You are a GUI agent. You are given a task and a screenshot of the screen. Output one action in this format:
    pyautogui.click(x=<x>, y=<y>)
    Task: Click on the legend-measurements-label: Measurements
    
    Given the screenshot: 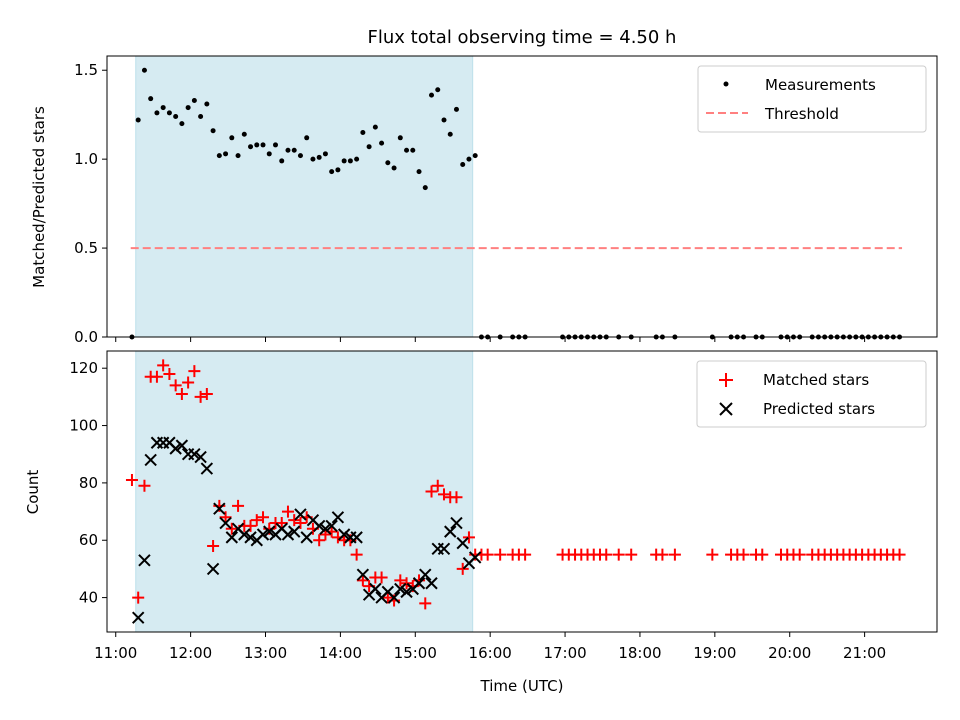 What is the action you would take?
    pyautogui.click(x=820, y=85)
    